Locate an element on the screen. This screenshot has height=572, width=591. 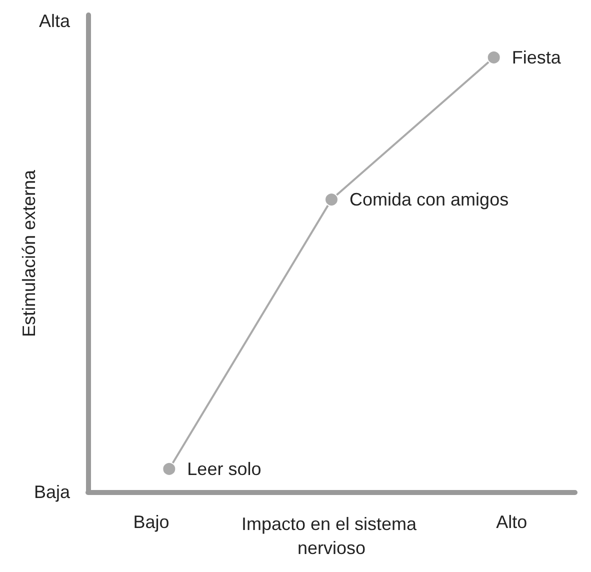
y-axis-title: Estimulación externa is located at coordinates (29, 253).